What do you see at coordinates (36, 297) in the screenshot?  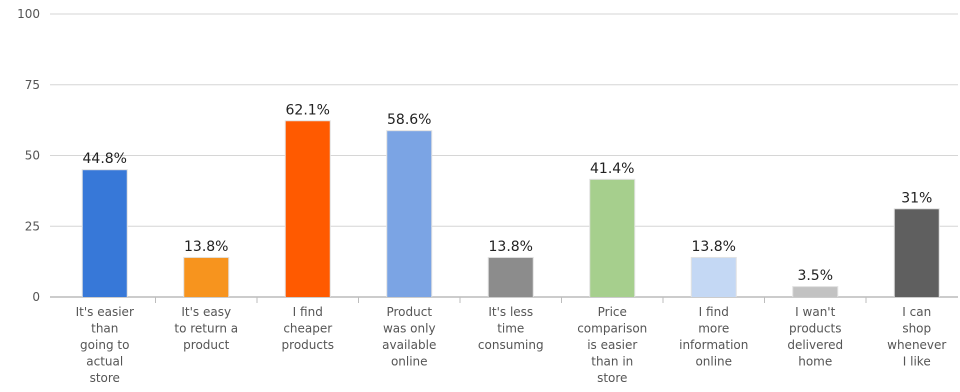 I see `y-tick-label: 0` at bounding box center [36, 297].